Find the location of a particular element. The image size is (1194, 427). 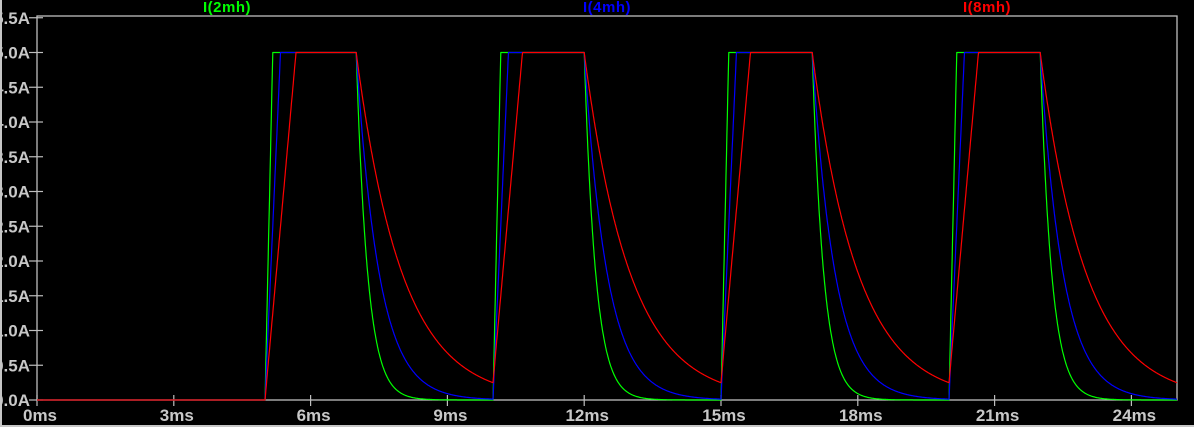

y-tick-label: 2.0A is located at coordinates (15, 261).